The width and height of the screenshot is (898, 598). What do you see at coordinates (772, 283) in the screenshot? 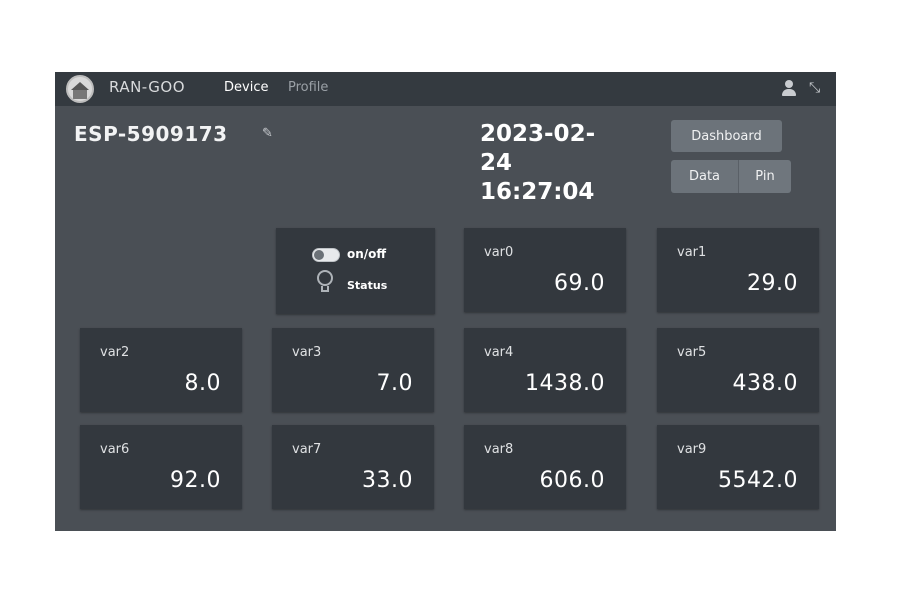
I see `var-value: 29.0` at bounding box center [772, 283].